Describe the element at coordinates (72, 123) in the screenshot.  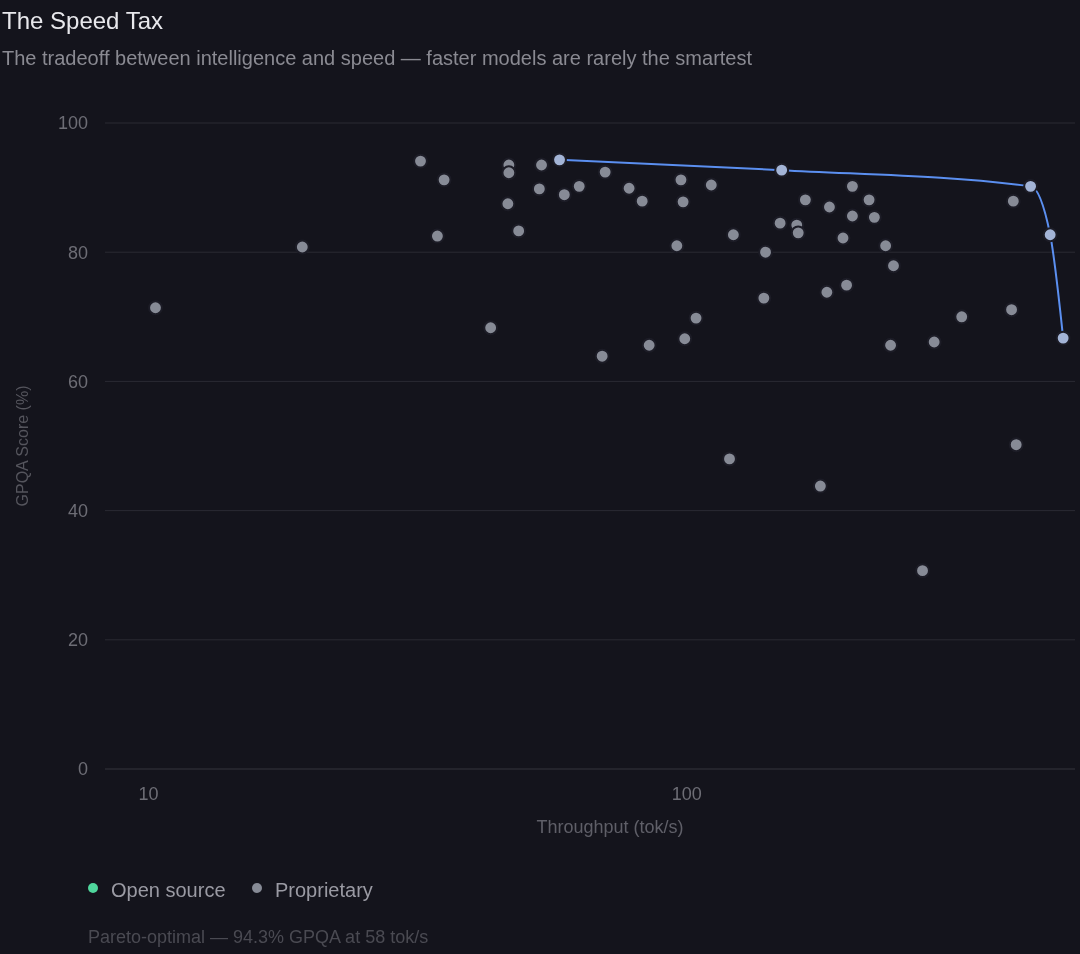
I see `y-tick-label: 100` at that location.